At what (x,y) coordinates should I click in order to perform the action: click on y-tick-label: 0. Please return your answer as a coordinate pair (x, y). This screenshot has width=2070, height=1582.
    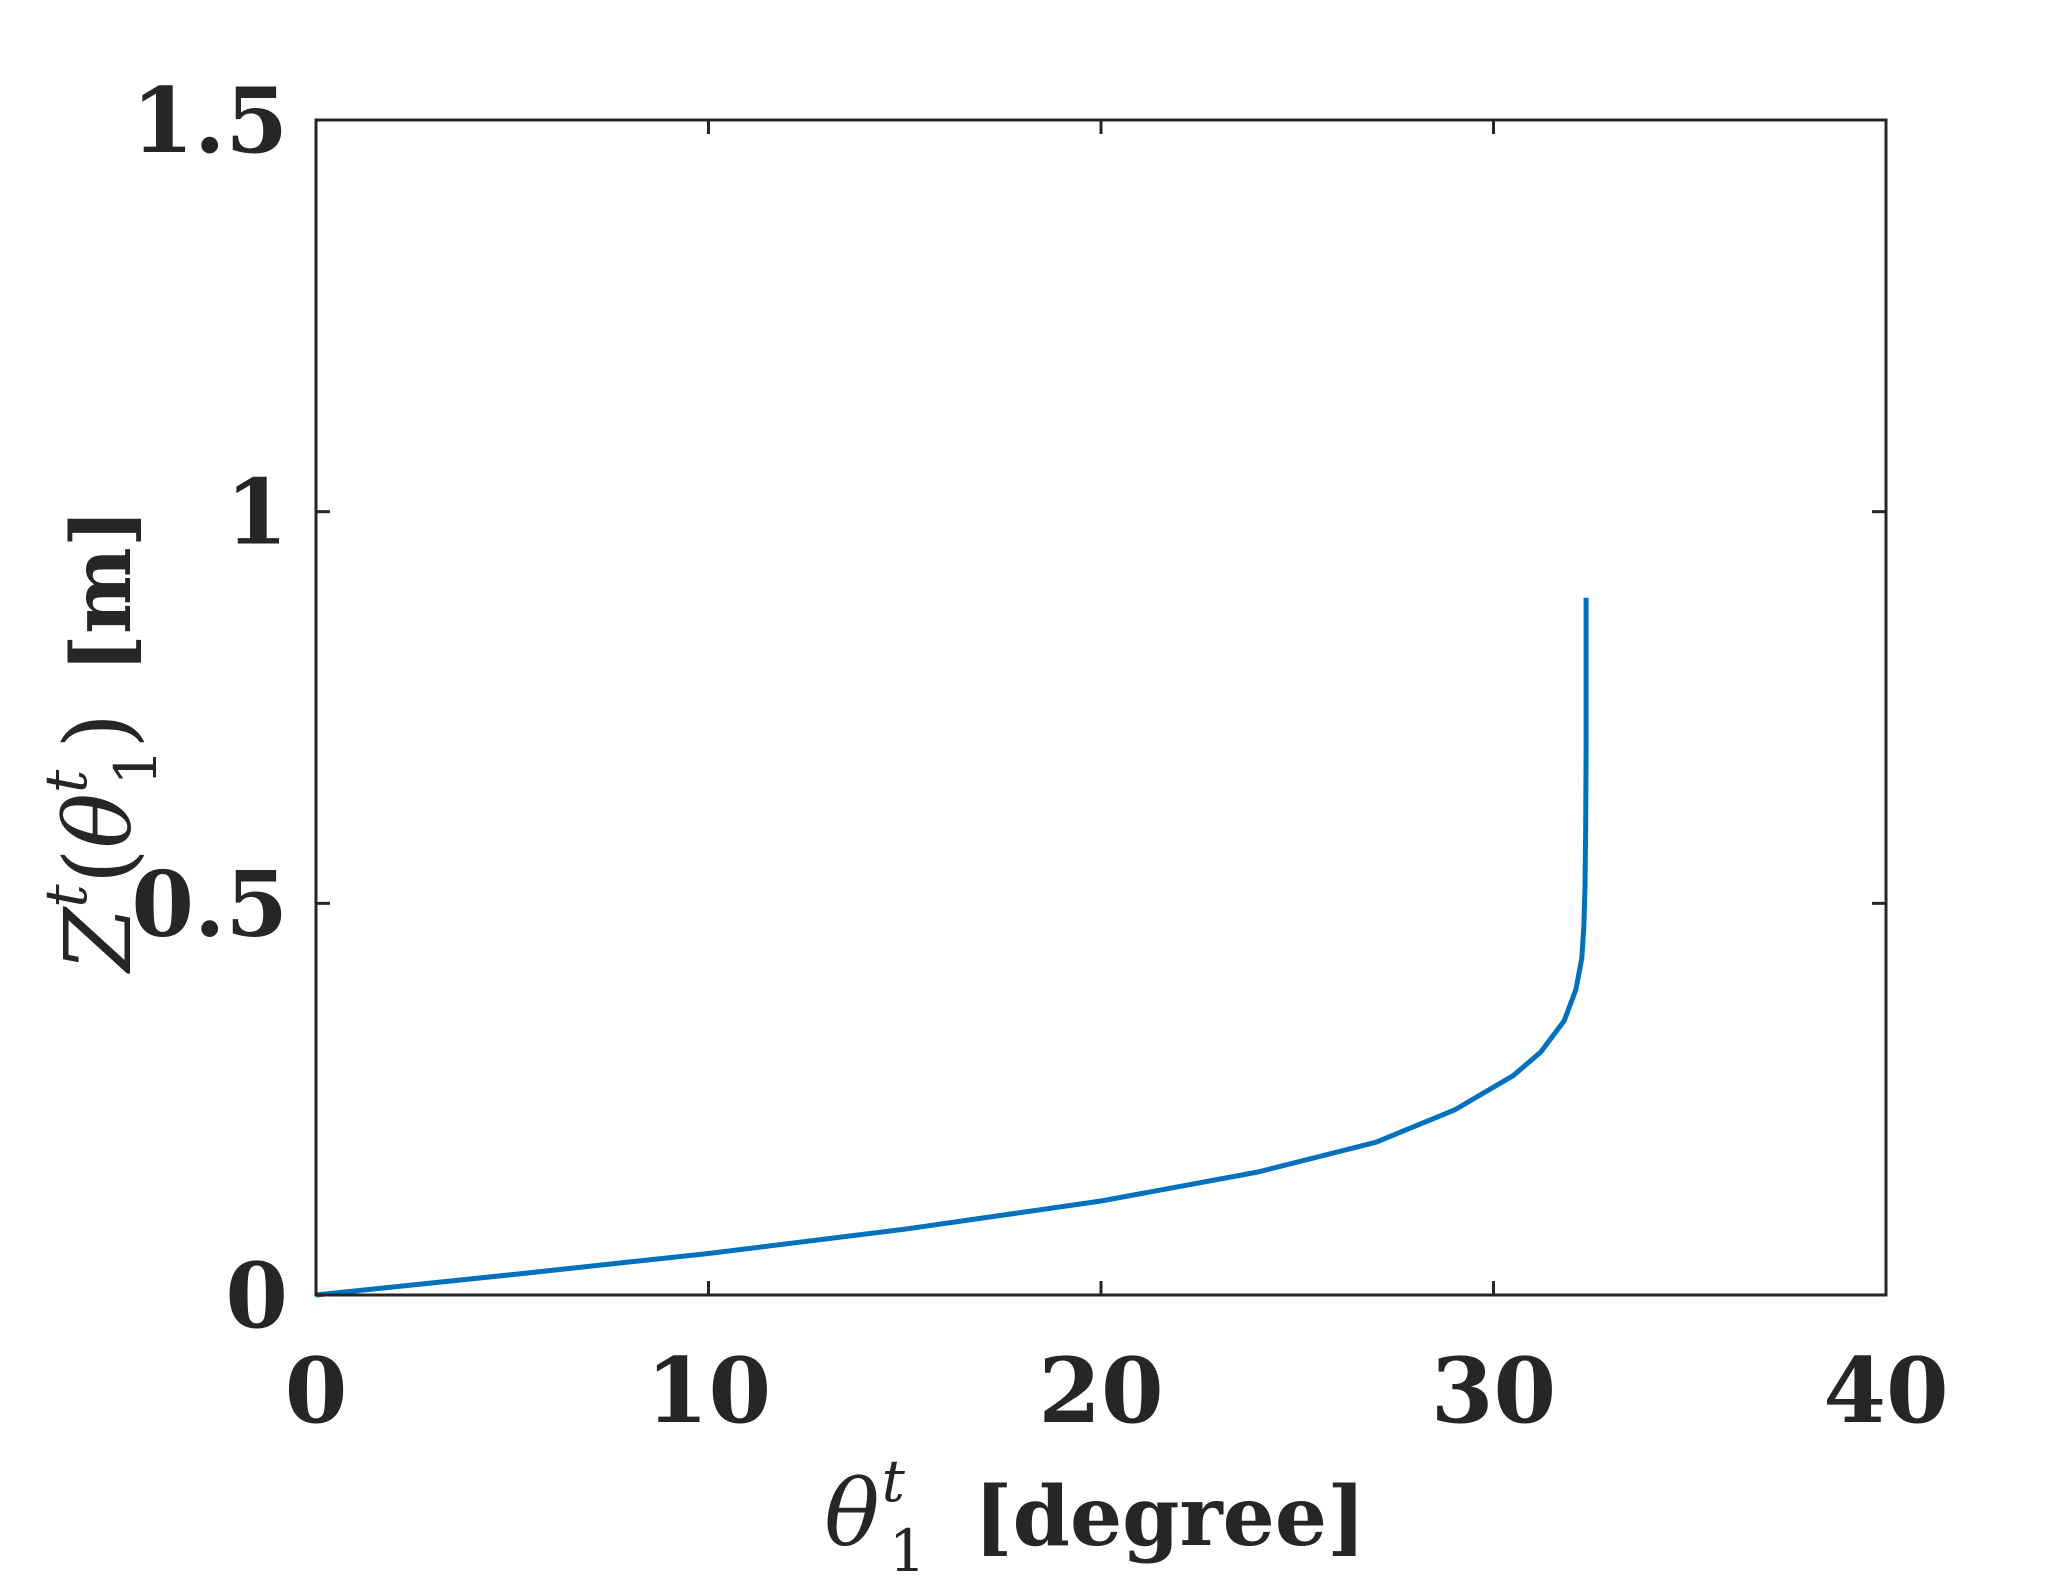
    Looking at the image, I should click on (256, 1296).